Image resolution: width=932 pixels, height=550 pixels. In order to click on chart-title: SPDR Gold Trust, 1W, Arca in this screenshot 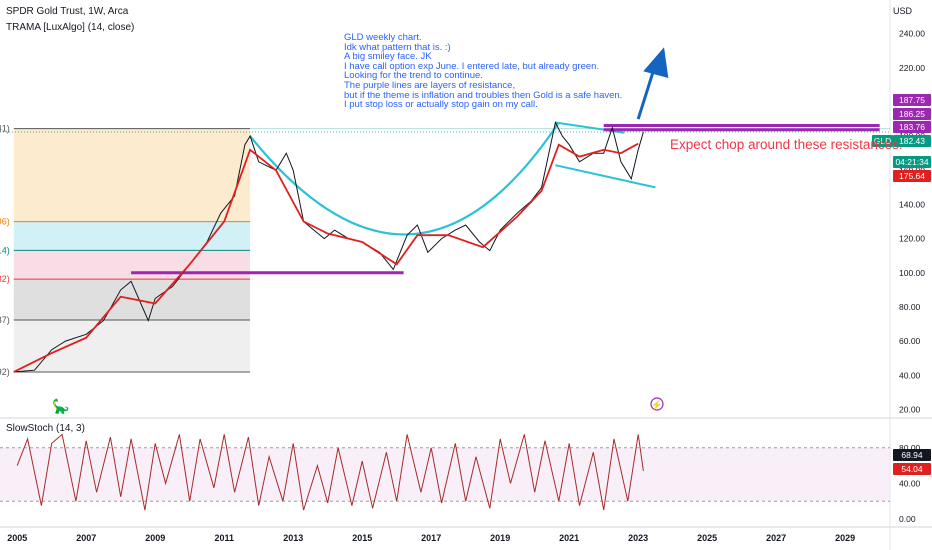, I will do `click(67, 11)`.